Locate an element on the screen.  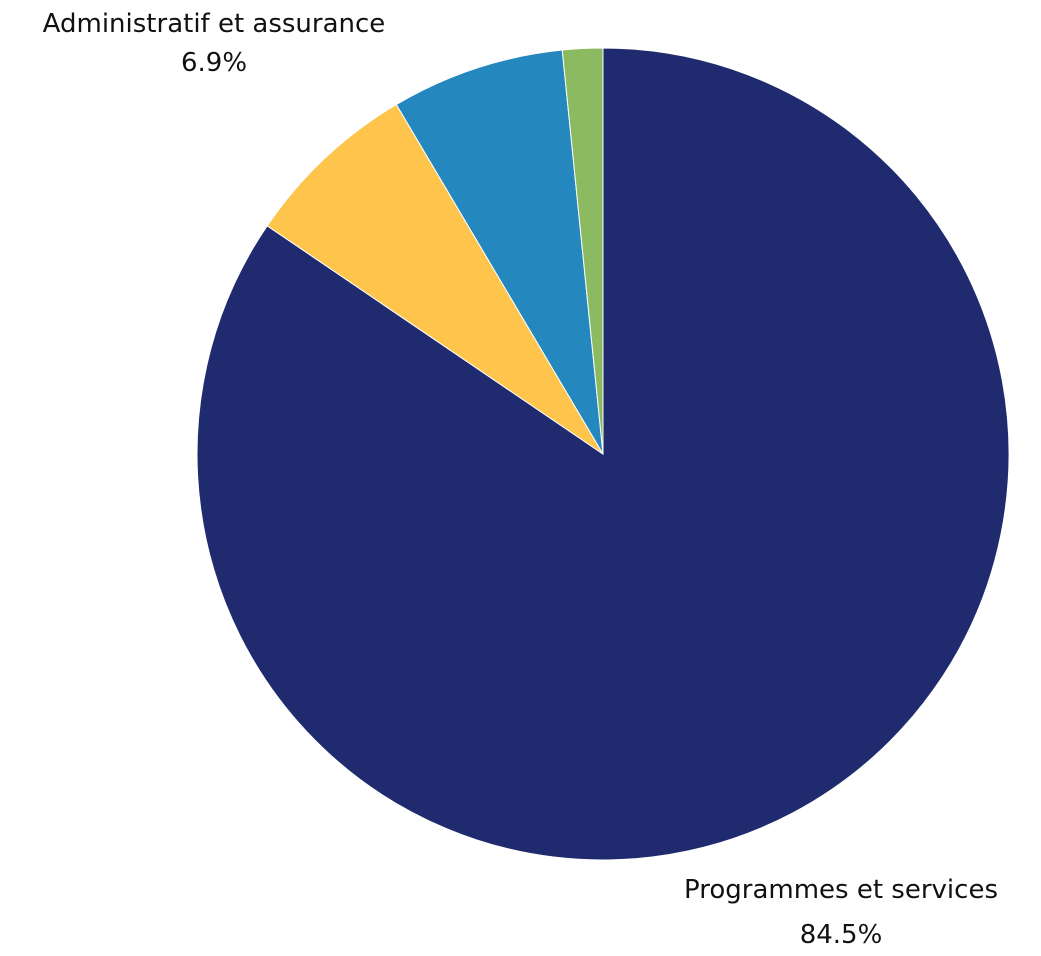
label-administratif-et-assurance-value: 6.9% is located at coordinates (214, 63).